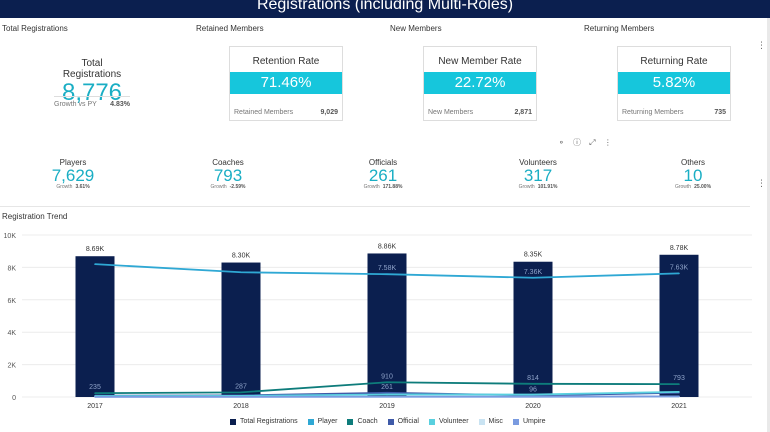 The width and height of the screenshot is (770, 432). What do you see at coordinates (451, 112) in the screenshot?
I see `new-members-label: New Members` at bounding box center [451, 112].